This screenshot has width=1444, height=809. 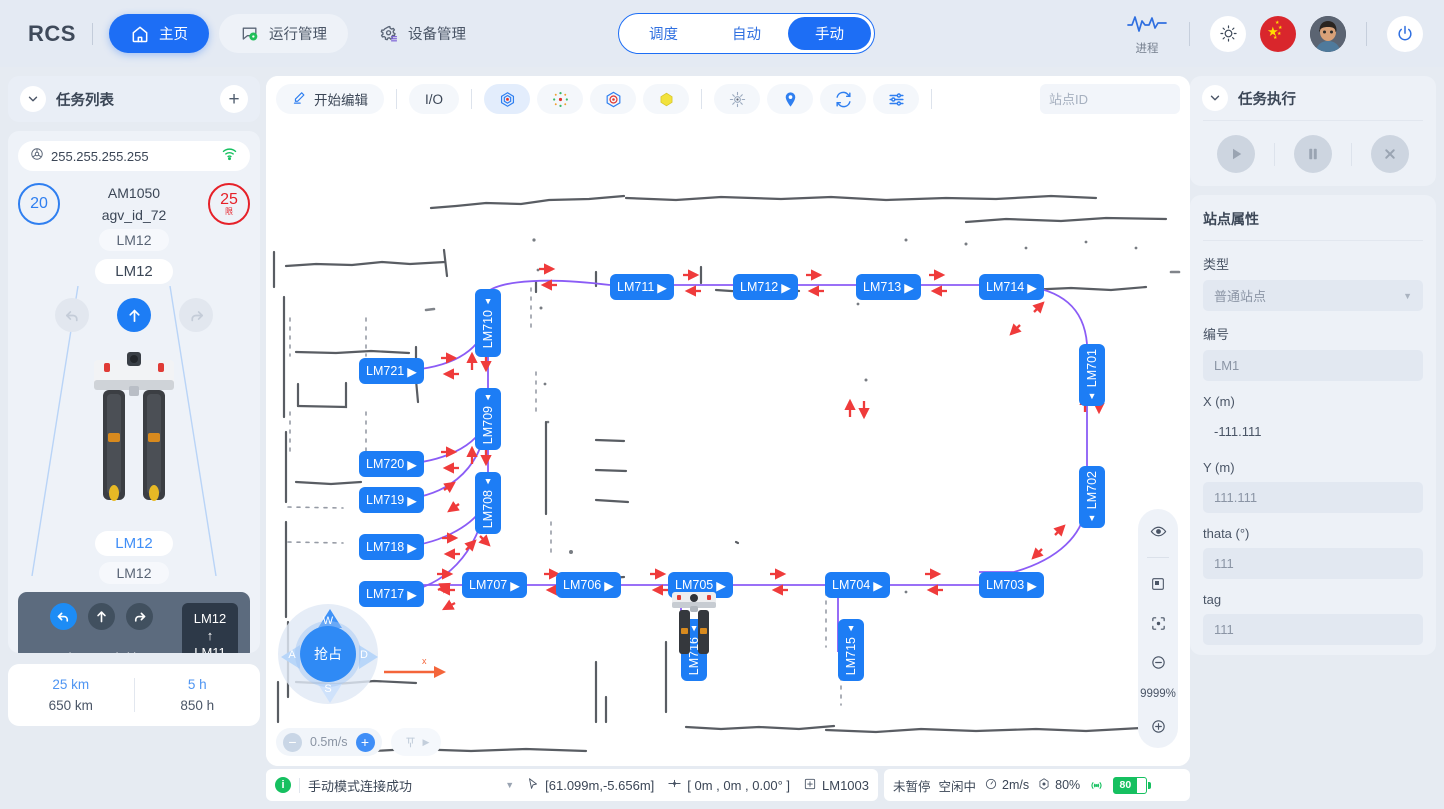 What do you see at coordinates (197, 684) in the screenshot?
I see `stat-hours-today: 5 h` at bounding box center [197, 684].